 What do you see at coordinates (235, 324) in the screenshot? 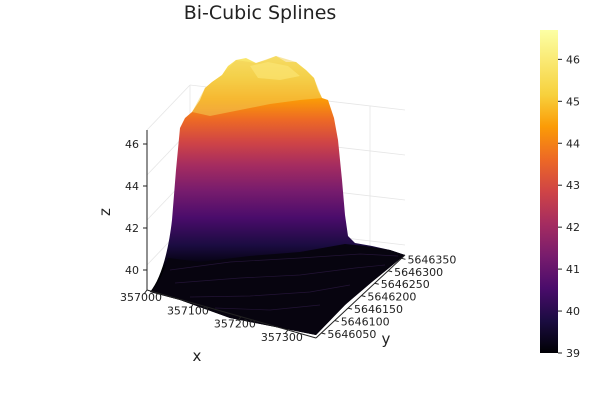
I see `x-tick-label: 357200` at bounding box center [235, 324].